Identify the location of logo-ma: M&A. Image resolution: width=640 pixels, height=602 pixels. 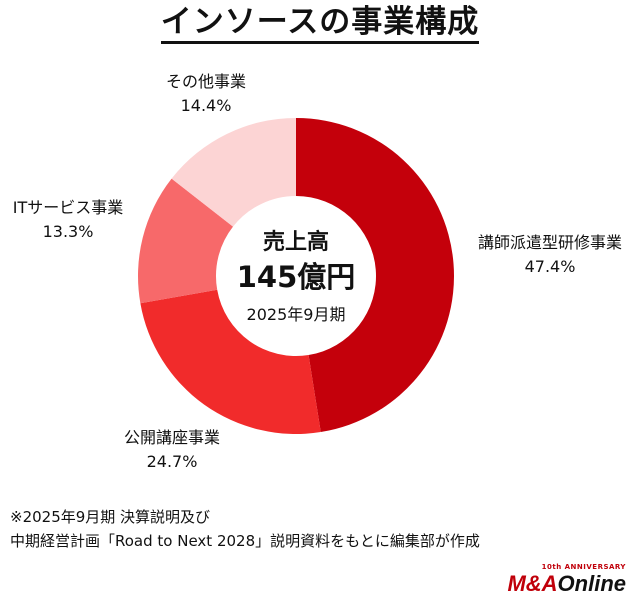
(532, 583).